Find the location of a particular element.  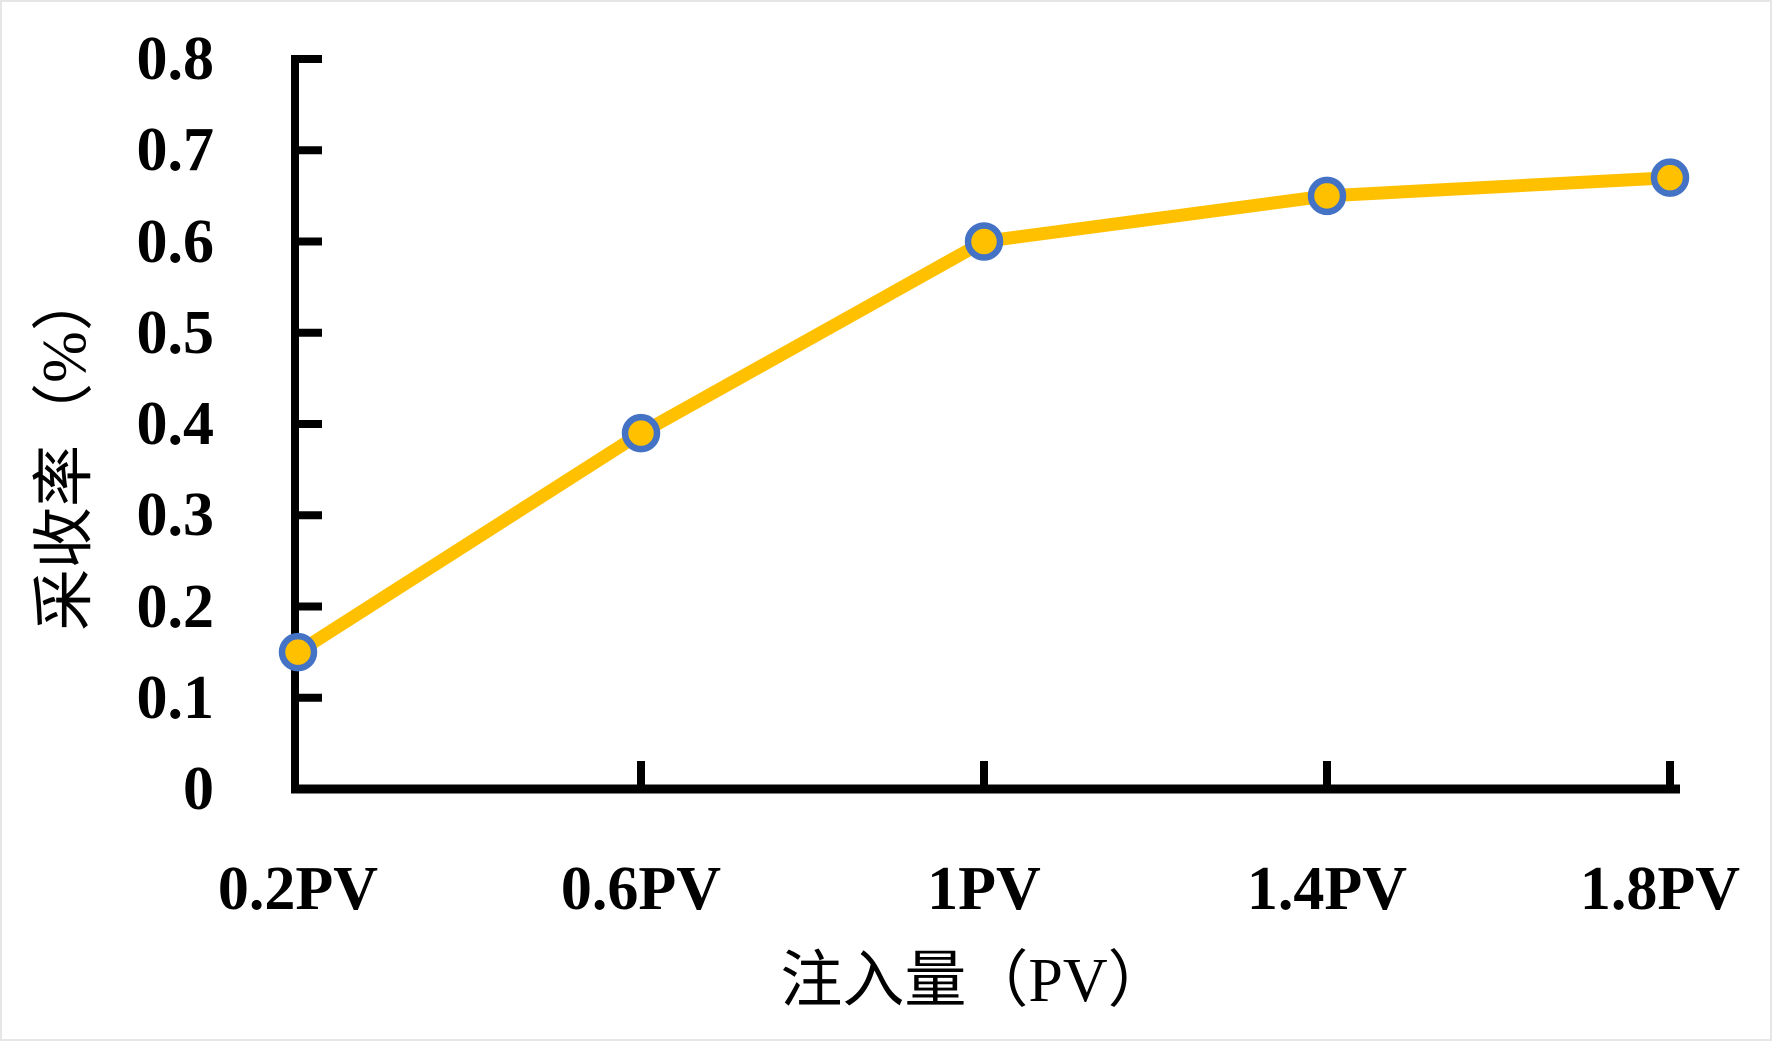

y-tick-label-0.2: 0.2 is located at coordinates (175, 606).